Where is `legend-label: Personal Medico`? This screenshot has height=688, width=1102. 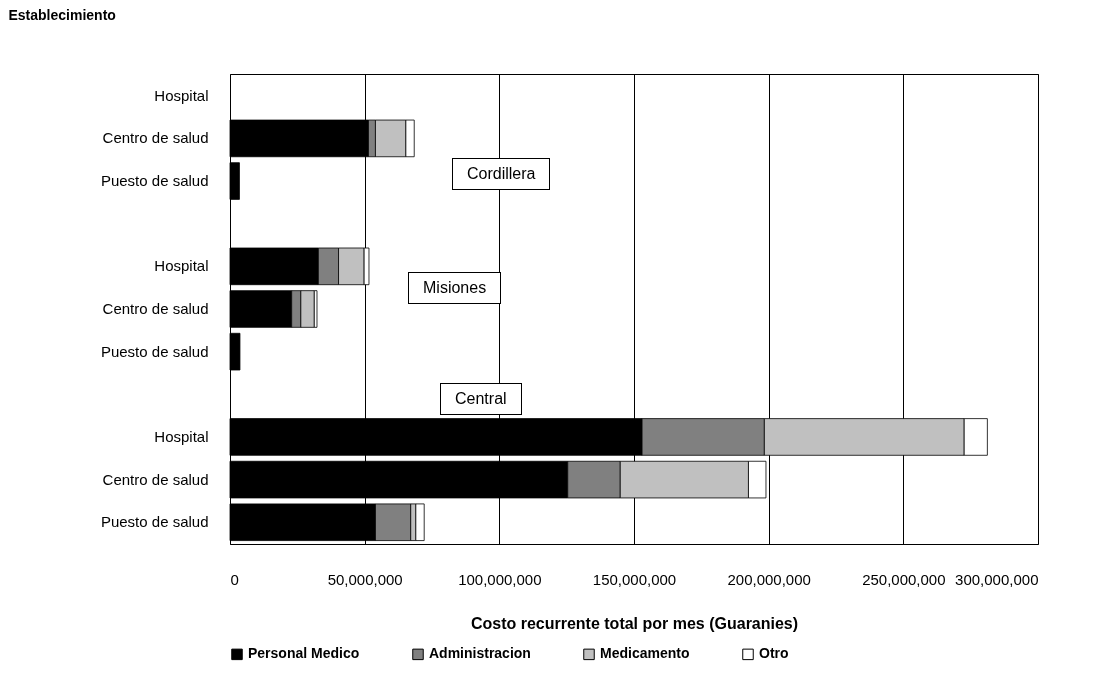 legend-label: Personal Medico is located at coordinates (304, 653).